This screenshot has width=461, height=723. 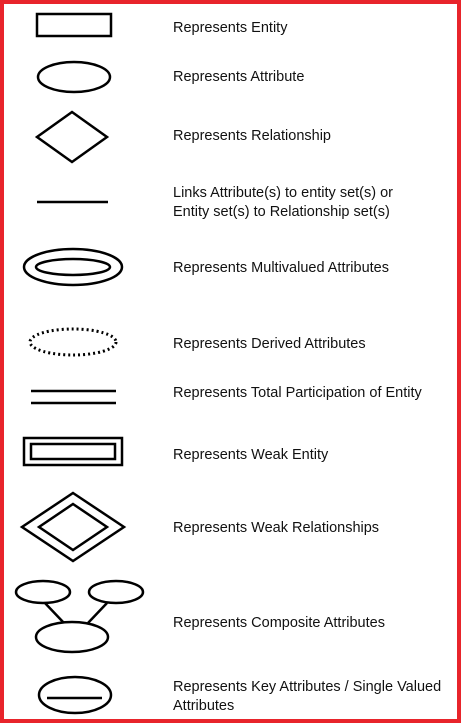 What do you see at coordinates (230, 28) in the screenshot?
I see `legend-label-entity: Represents Entity` at bounding box center [230, 28].